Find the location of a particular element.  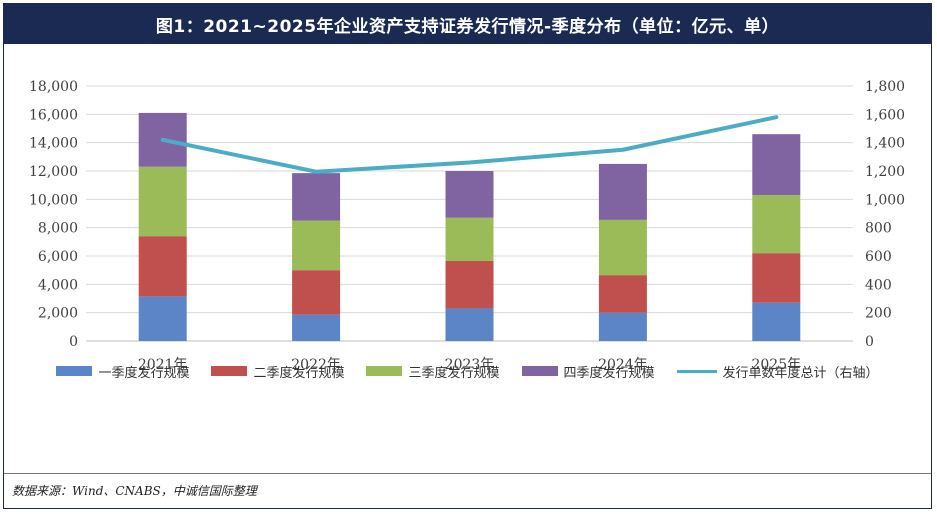

y-left-tick-label: 12,000 is located at coordinates (53, 172).